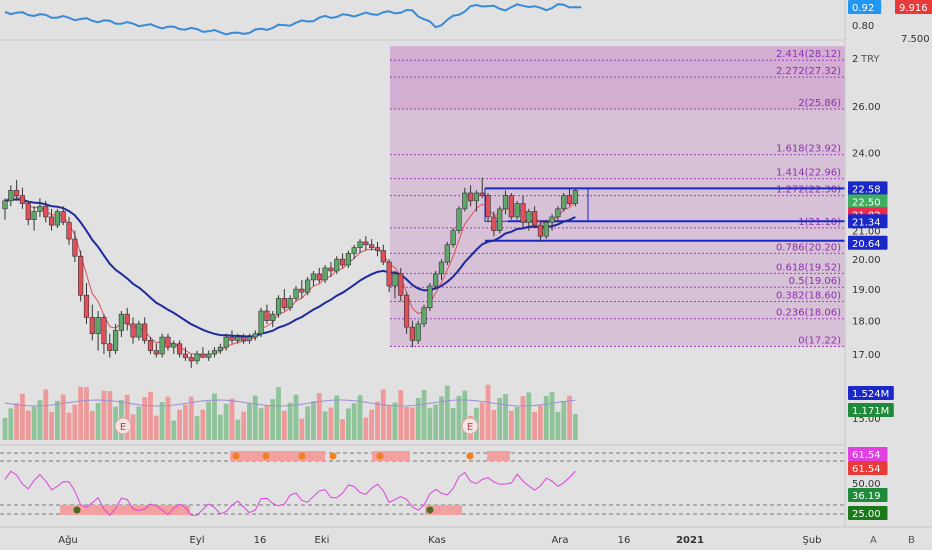 Image resolution: width=932 pixels, height=550 pixels. What do you see at coordinates (855, 59) in the screenshot?
I see `ratio-tick: 2` at bounding box center [855, 59].